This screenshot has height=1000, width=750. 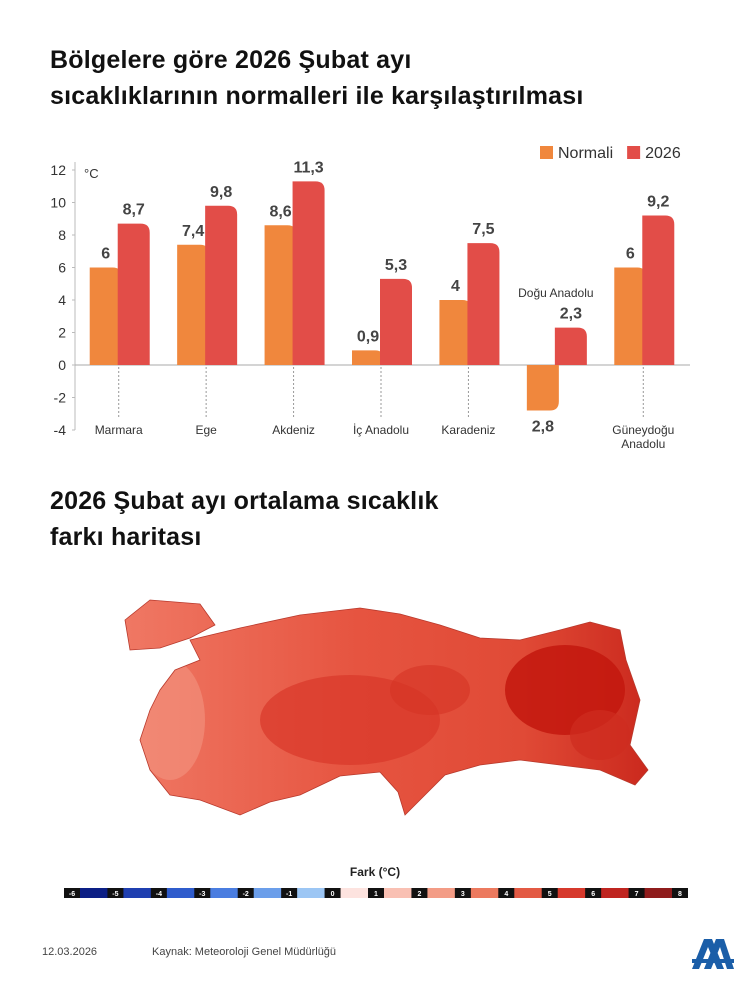 I want to click on x-tick-label: Ege, so click(x=206, y=430).